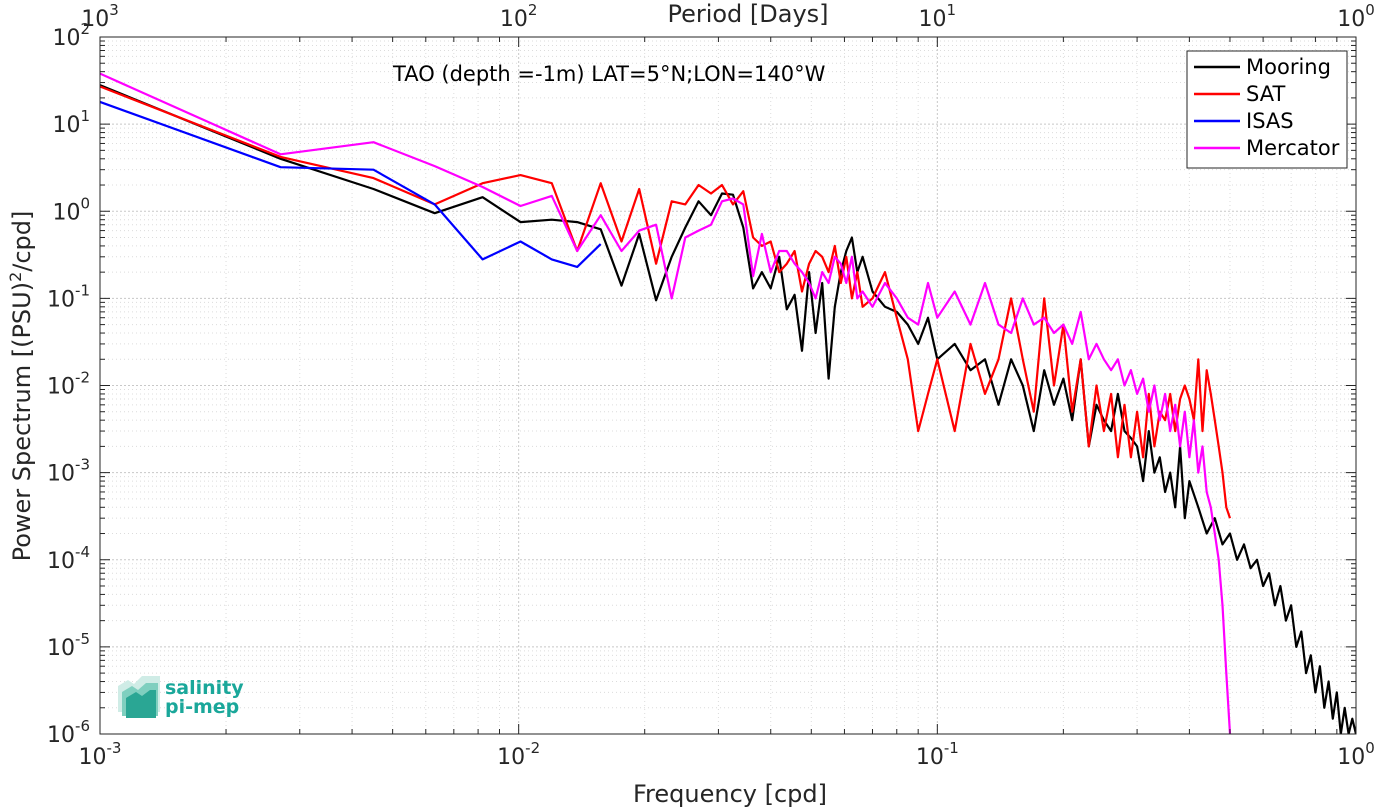 This screenshot has height=809, width=1383. I want to click on salinity-pi-mep-logo: salinity pi-mep, so click(181, 697).